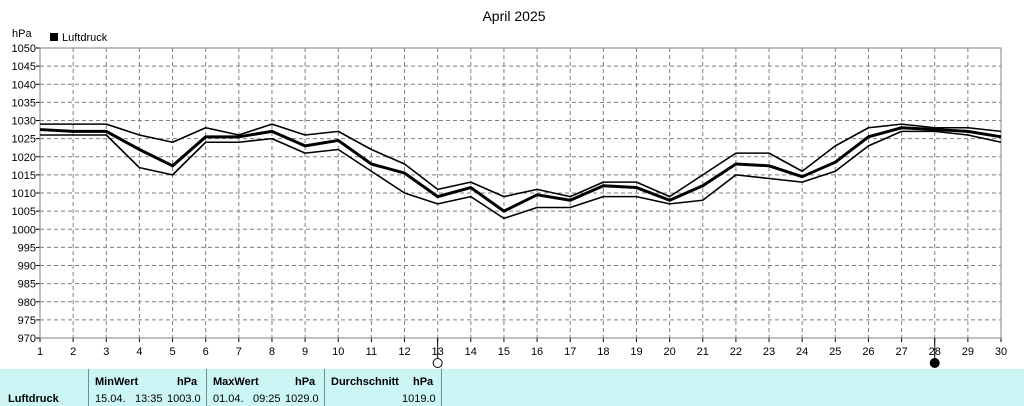 Image resolution: width=1024 pixels, height=406 pixels. Describe the element at coordinates (636, 352) in the screenshot. I see `x-tick-label: 19` at that location.